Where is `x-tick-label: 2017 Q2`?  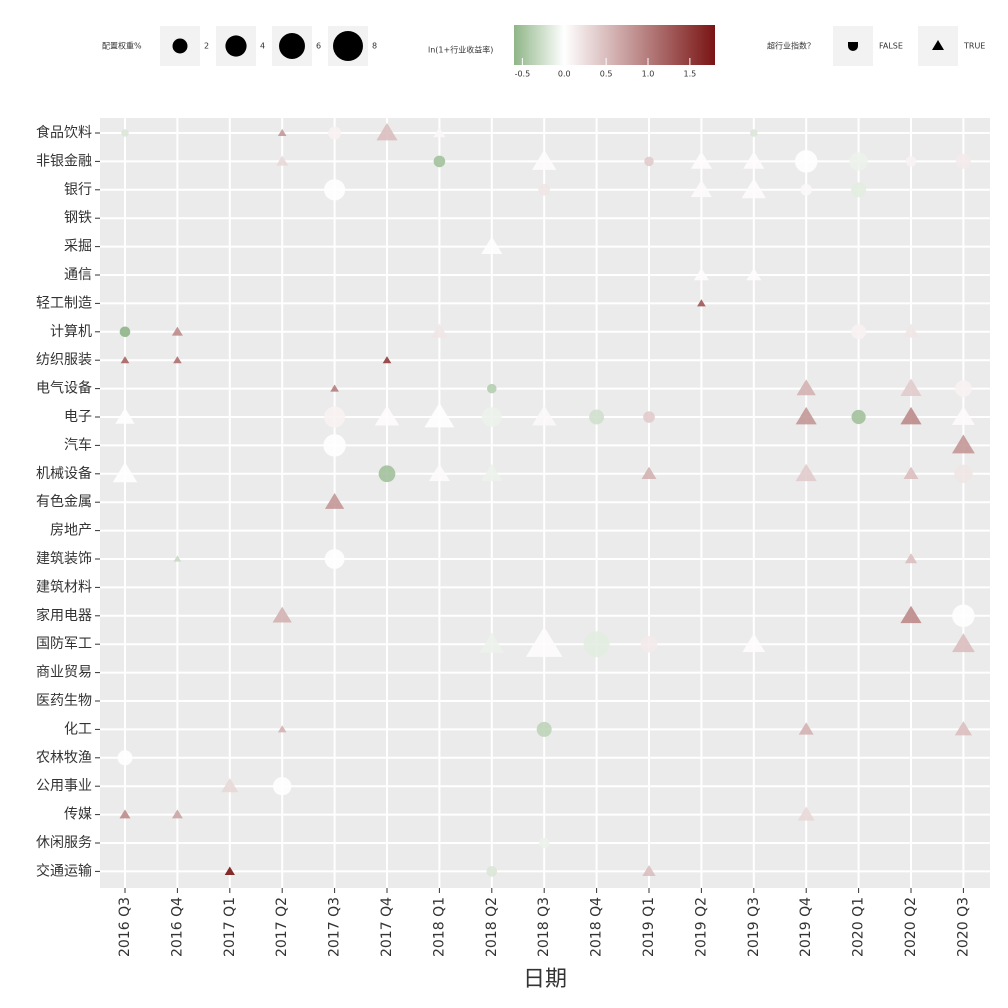
x-tick-label: 2017 Q2 is located at coordinates (282, 927).